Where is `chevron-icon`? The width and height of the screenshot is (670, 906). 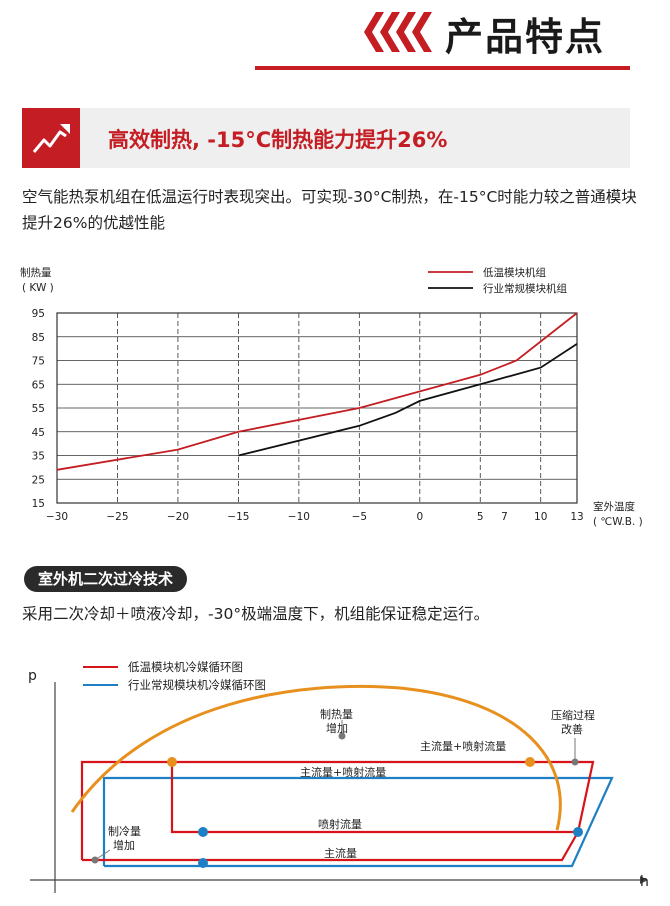 chevron-icon is located at coordinates (398, 32).